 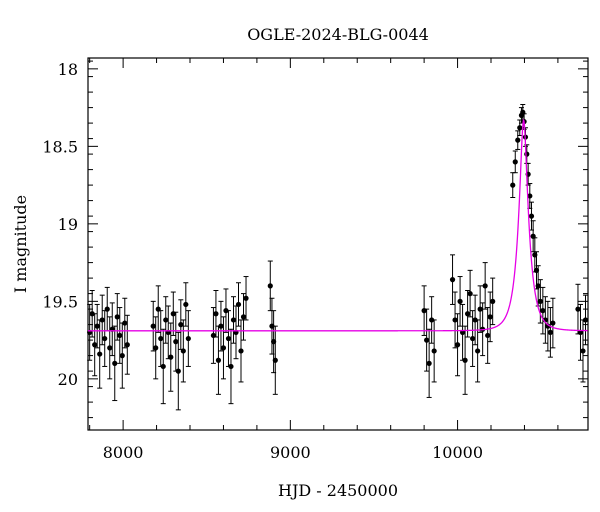 I want to click on x-tick-label: 10000, so click(x=457, y=452).